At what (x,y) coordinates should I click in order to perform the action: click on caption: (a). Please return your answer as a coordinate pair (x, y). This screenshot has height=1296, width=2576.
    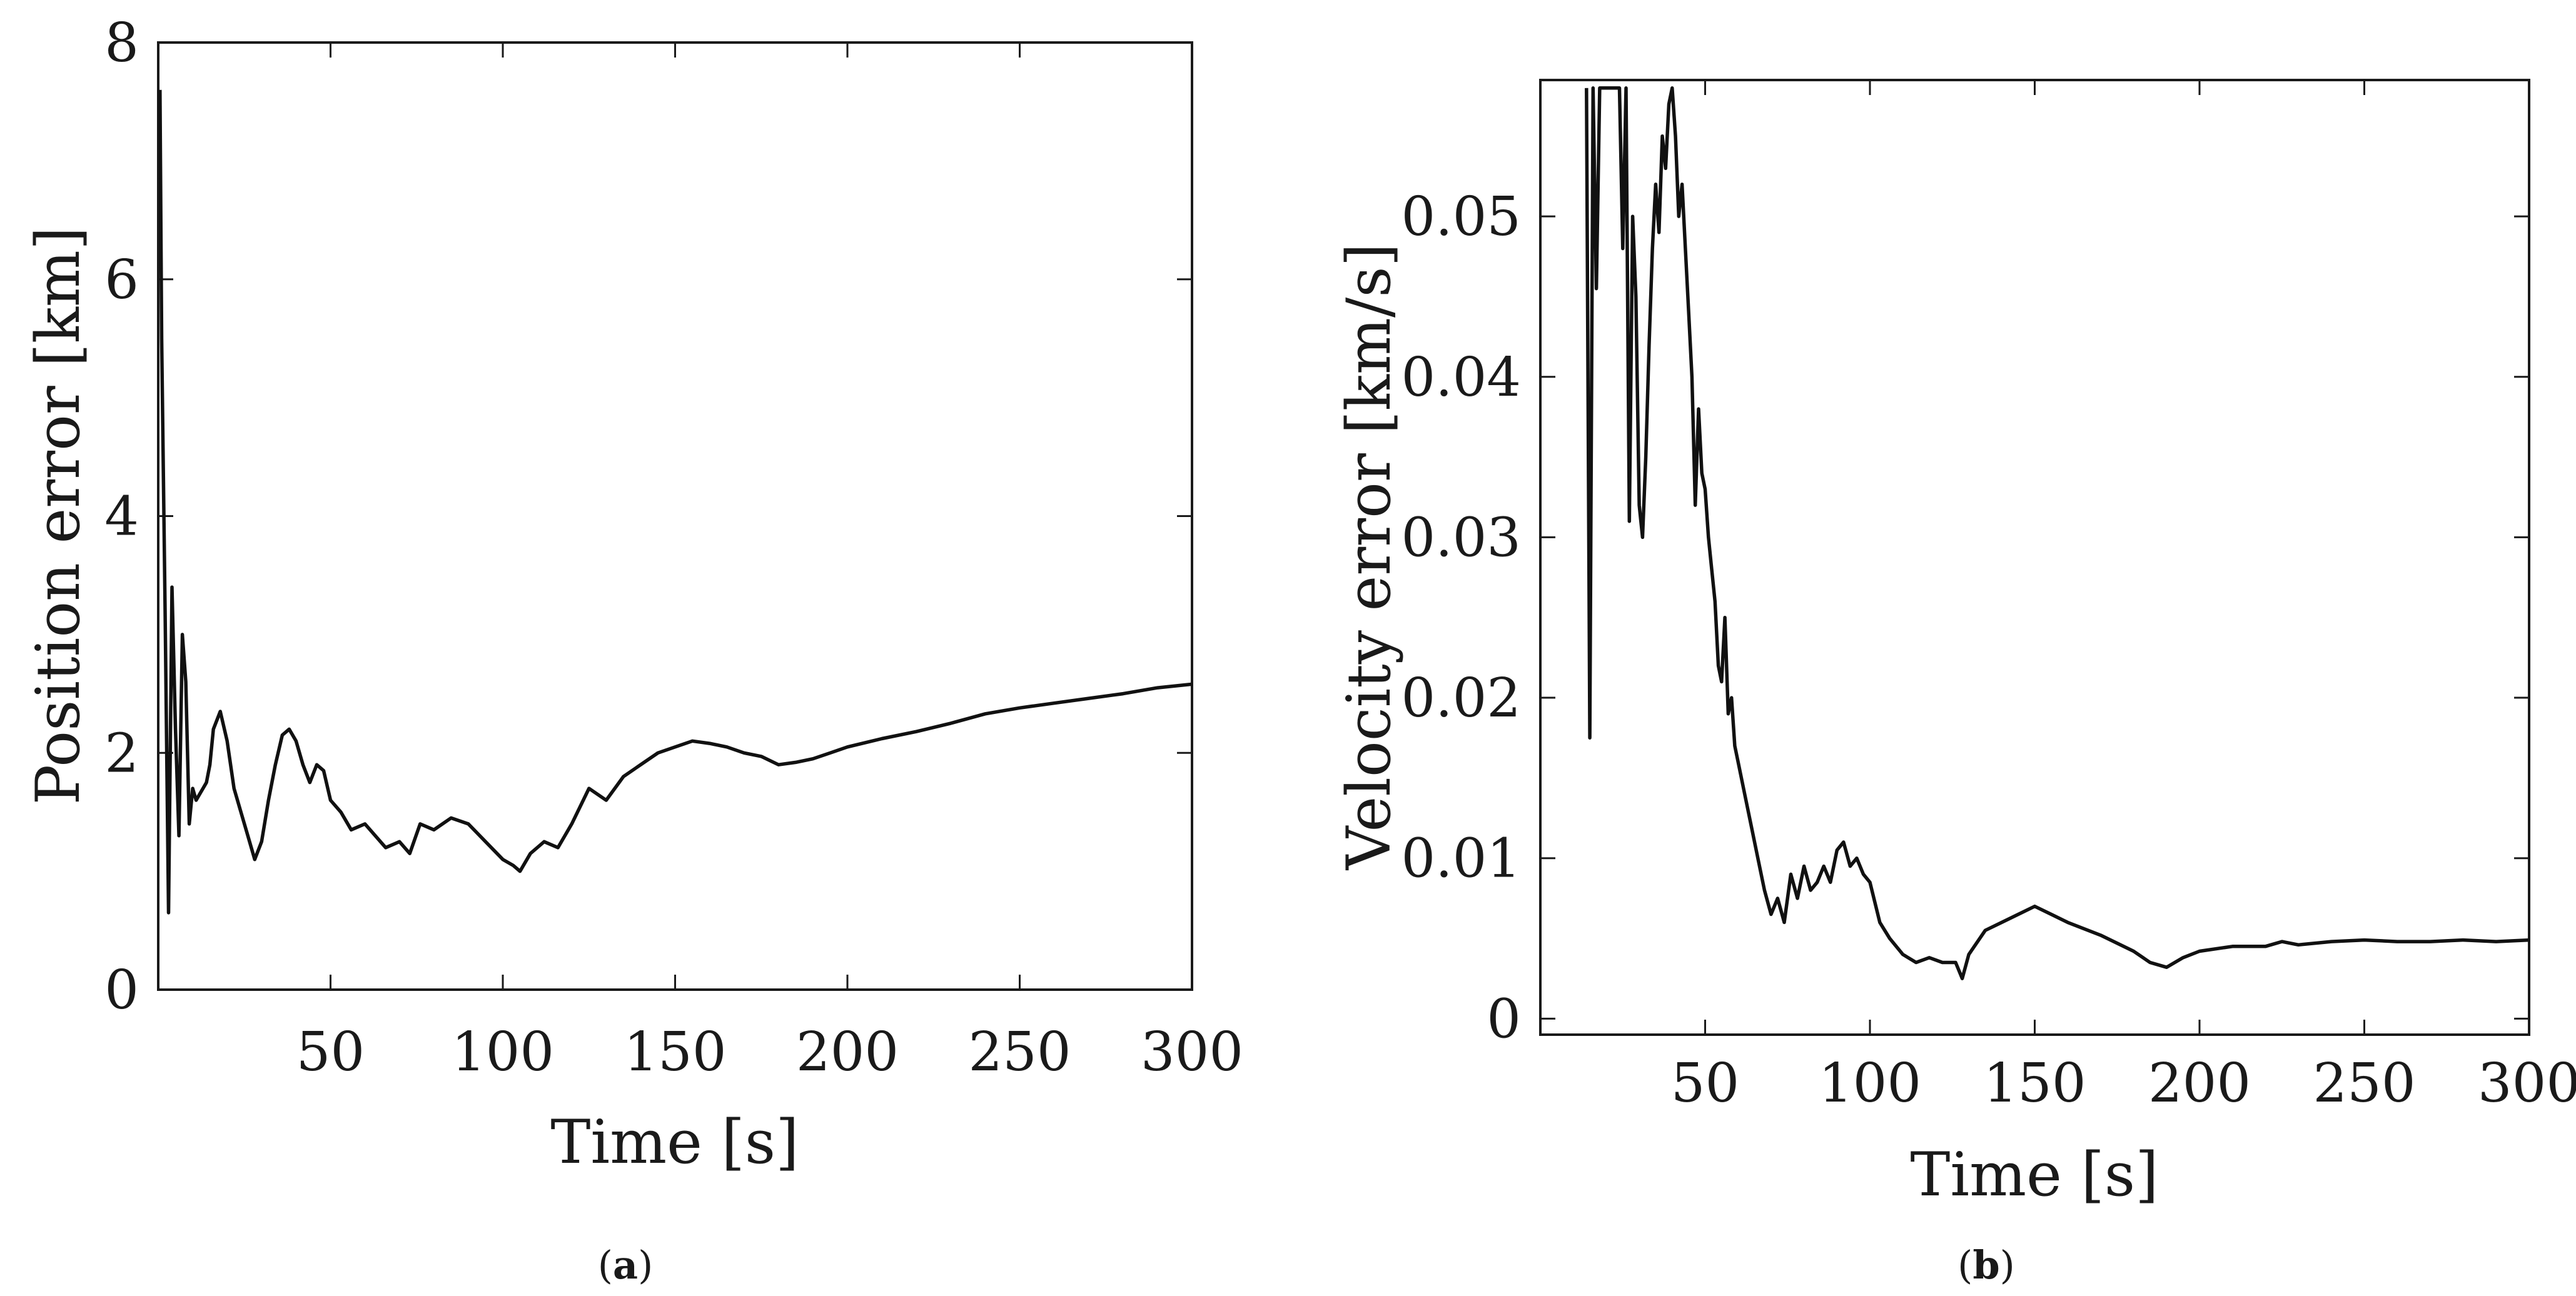
    Looking at the image, I should click on (626, 1265).